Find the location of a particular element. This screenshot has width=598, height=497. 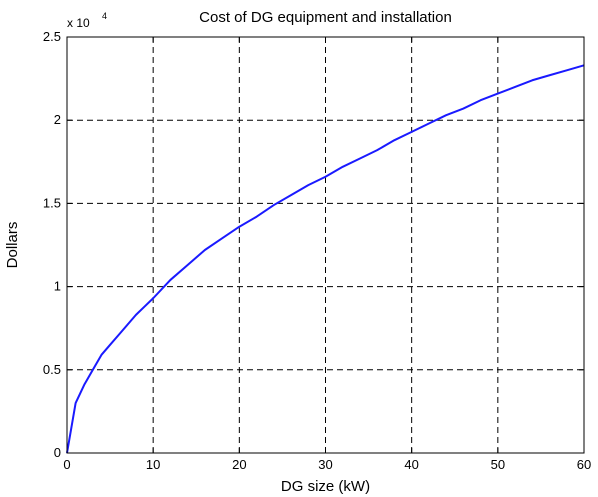

chart-title: Cost of DG equipment and installation is located at coordinates (325, 17).